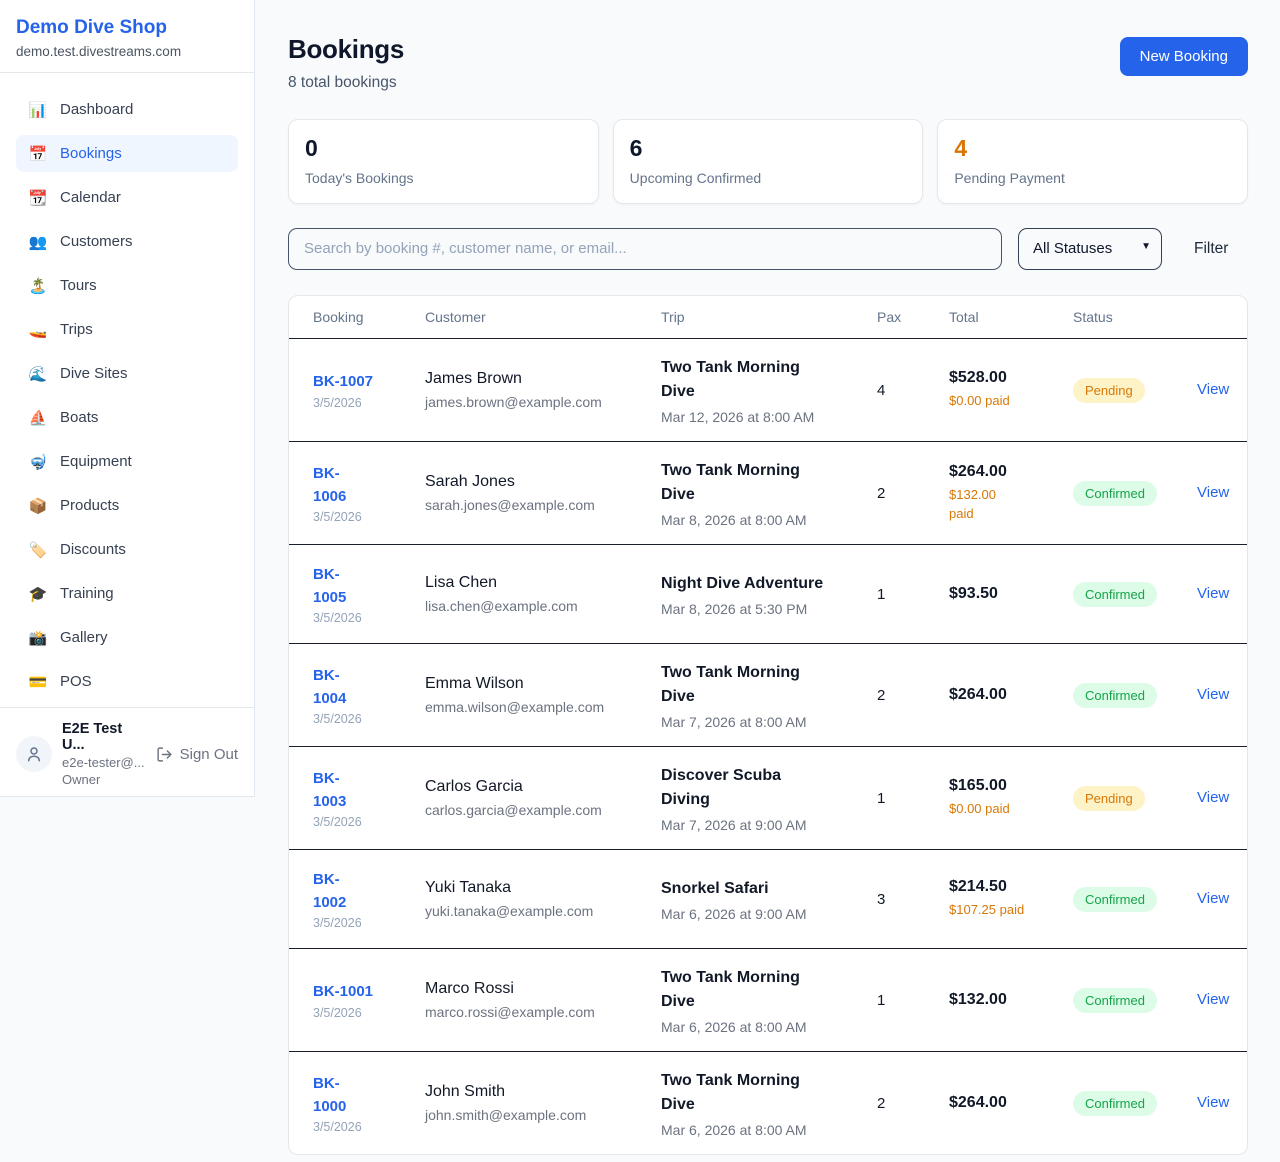 This screenshot has width=1280, height=1162. Describe the element at coordinates (38, 374) in the screenshot. I see `dive-sites-icon: 🌊` at that location.